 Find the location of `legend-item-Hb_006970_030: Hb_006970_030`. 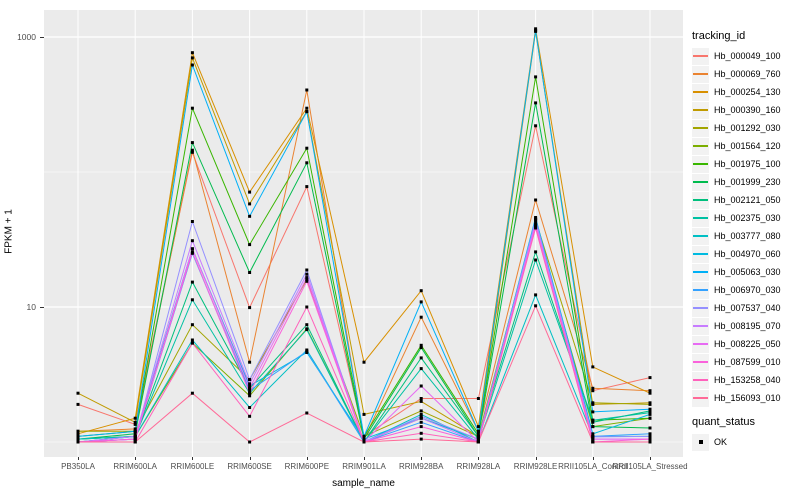

legend-item-Hb_006970_030: Hb_006970_030 is located at coordinates (745, 290).